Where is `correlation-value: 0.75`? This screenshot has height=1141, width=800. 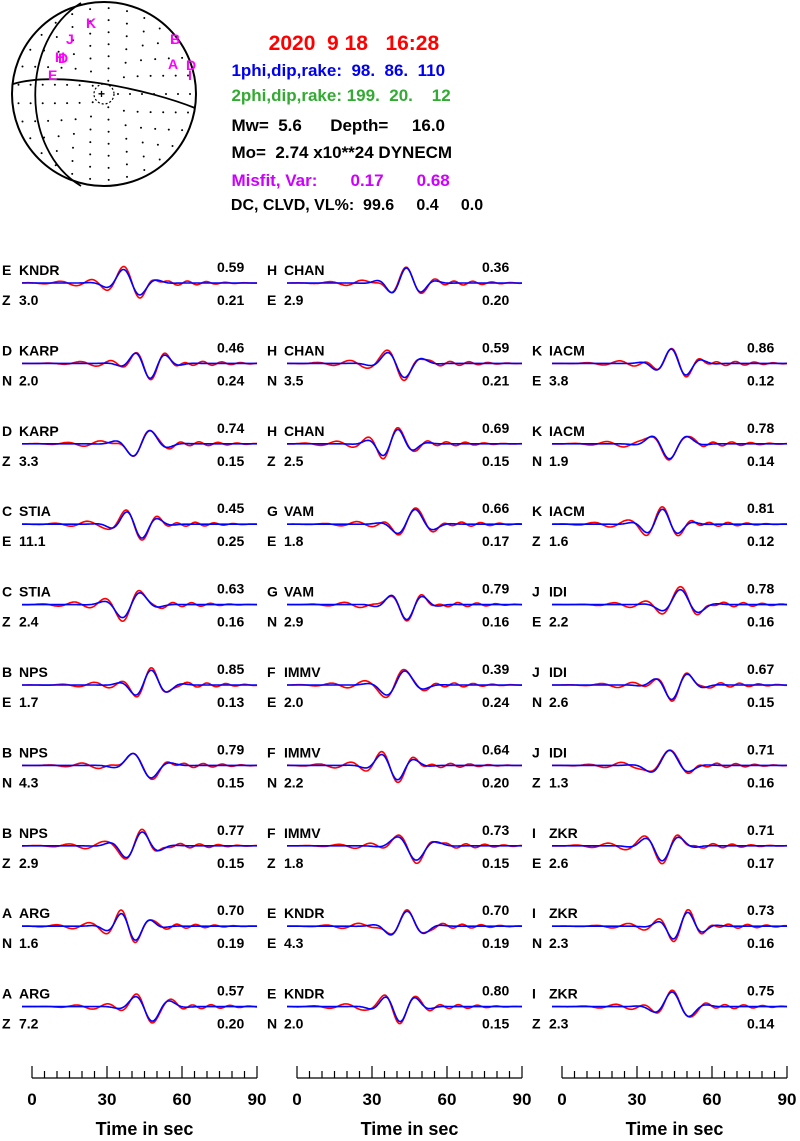 correlation-value: 0.75 is located at coordinates (760, 991).